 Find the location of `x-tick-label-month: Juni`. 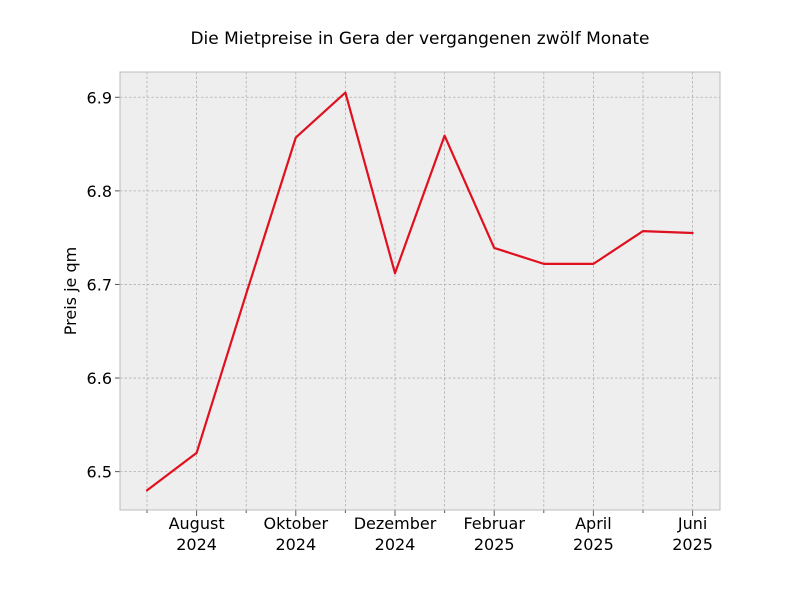

x-tick-label-month: Juni is located at coordinates (692, 523).